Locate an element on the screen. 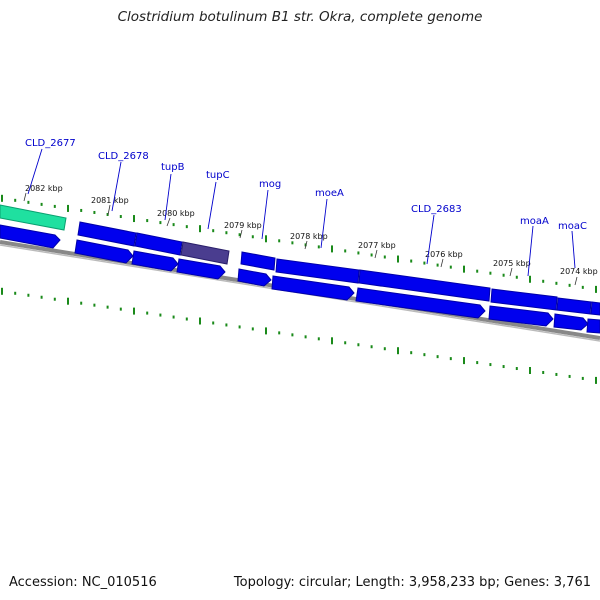 The height and width of the screenshot is (600, 600). kbp-label: 2081 kbp is located at coordinates (110, 200).